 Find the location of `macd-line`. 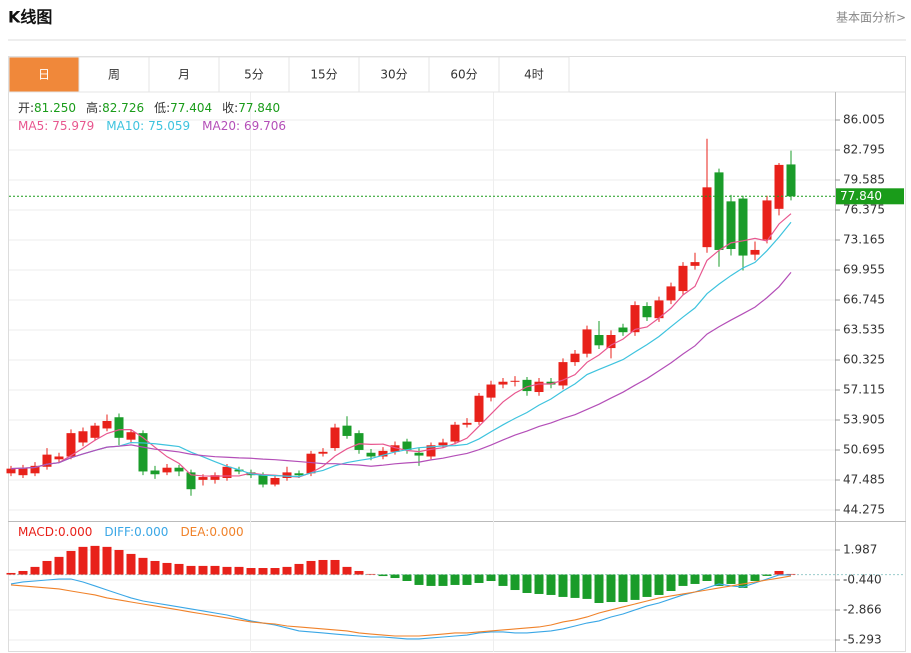

macd-line is located at coordinates (400, 607).